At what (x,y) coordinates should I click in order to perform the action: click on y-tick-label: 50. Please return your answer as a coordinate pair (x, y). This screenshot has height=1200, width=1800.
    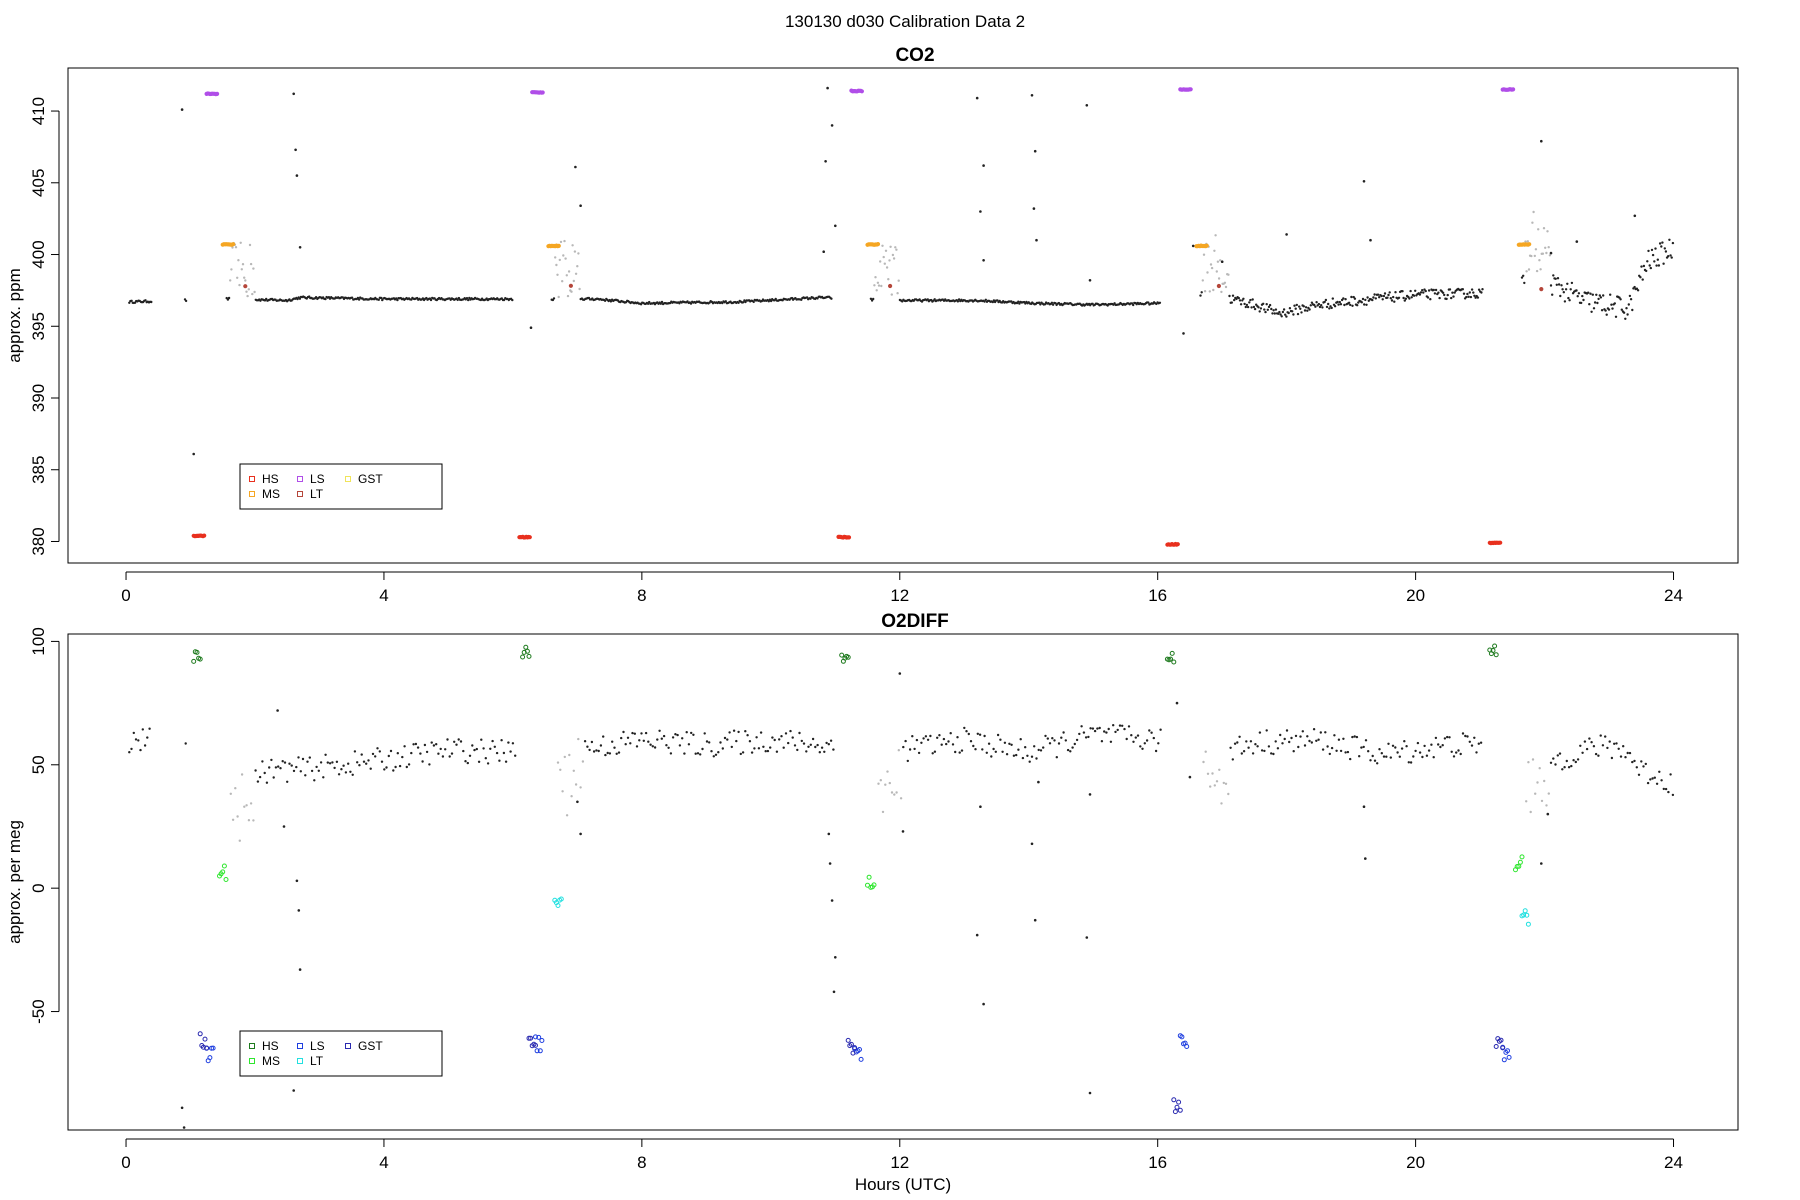
    Looking at the image, I should click on (38, 764).